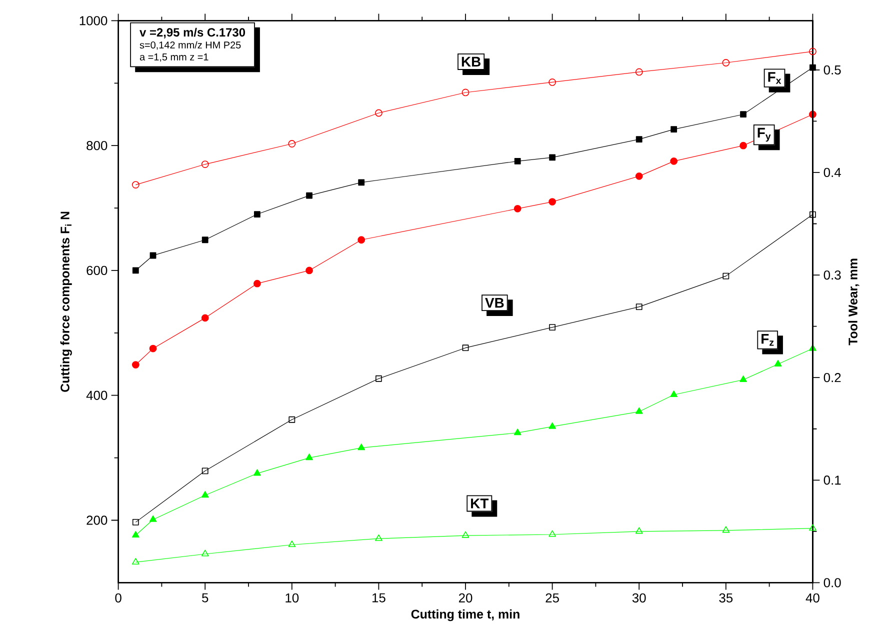 The width and height of the screenshot is (892, 644). Describe the element at coordinates (726, 597) in the screenshot. I see `x-tick-label: 35` at that location.